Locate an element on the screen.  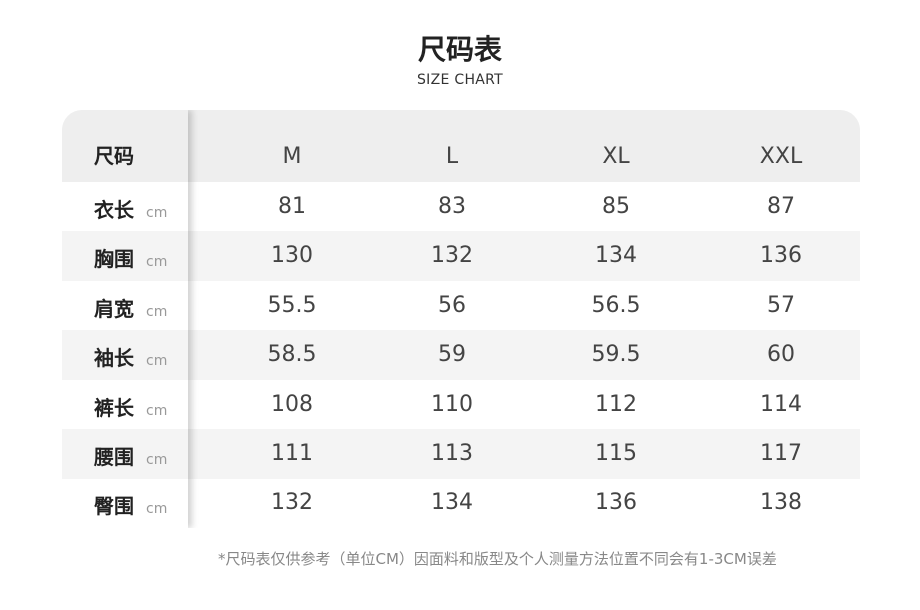
table-cell: 60 is located at coordinates (781, 355).